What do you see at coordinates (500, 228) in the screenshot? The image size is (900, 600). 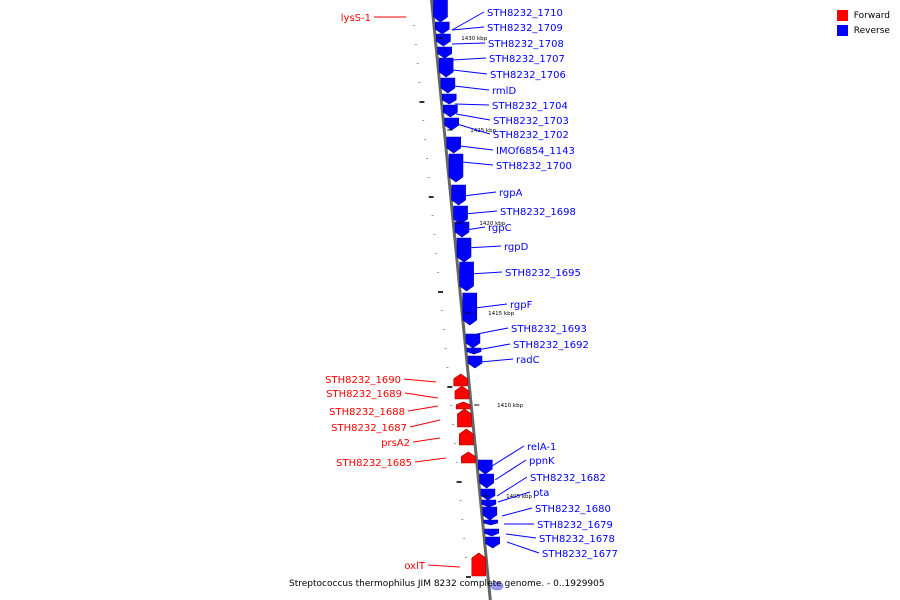 I see `gene-label: rgpC` at bounding box center [500, 228].